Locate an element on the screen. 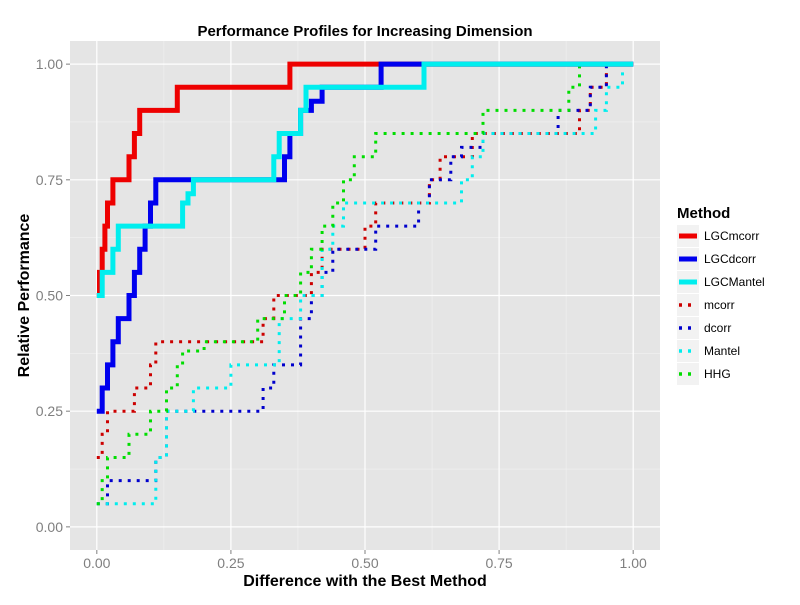  y-axis-label: Relative Performance is located at coordinates (24, 296).